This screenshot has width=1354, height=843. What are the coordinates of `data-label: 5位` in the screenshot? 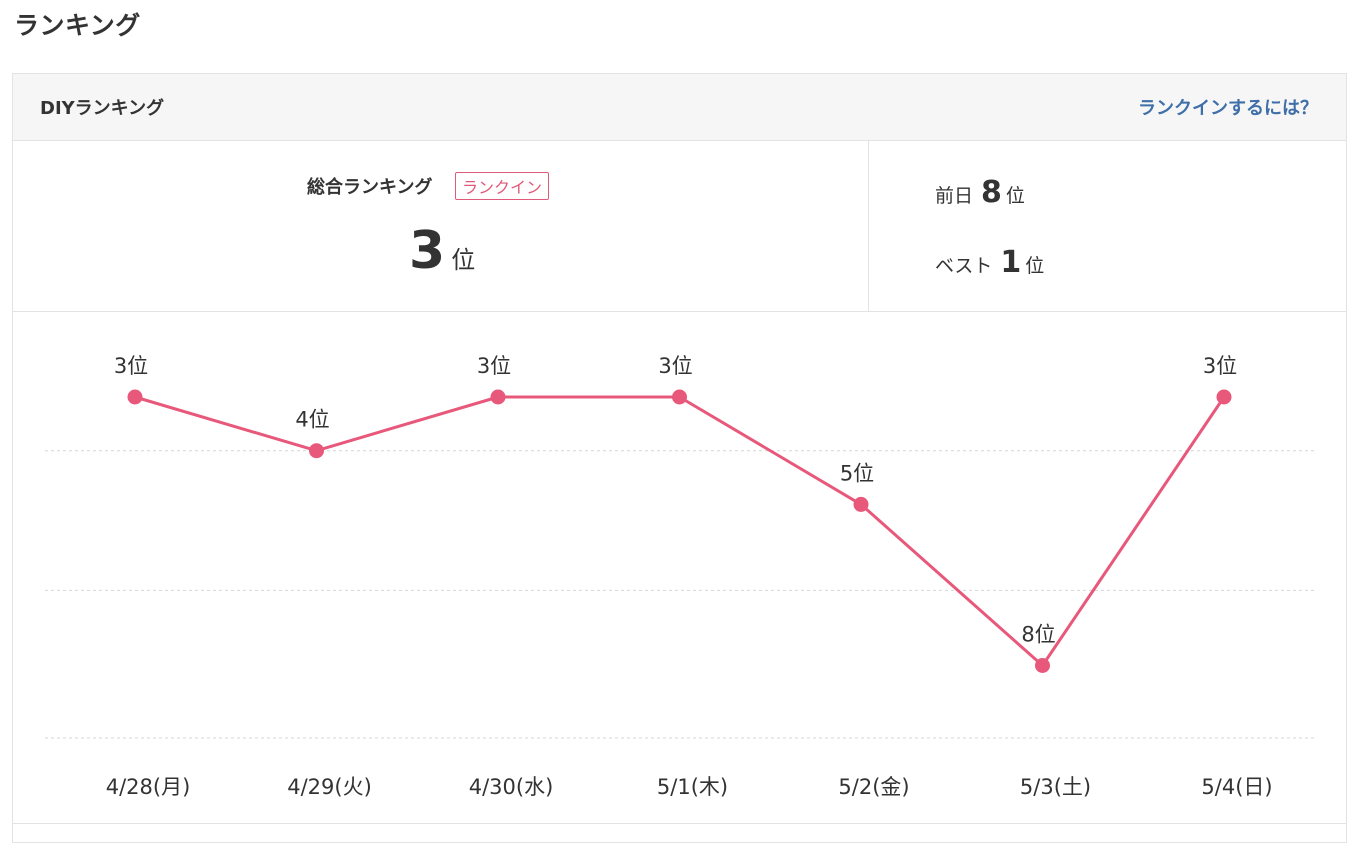 It's located at (857, 473).